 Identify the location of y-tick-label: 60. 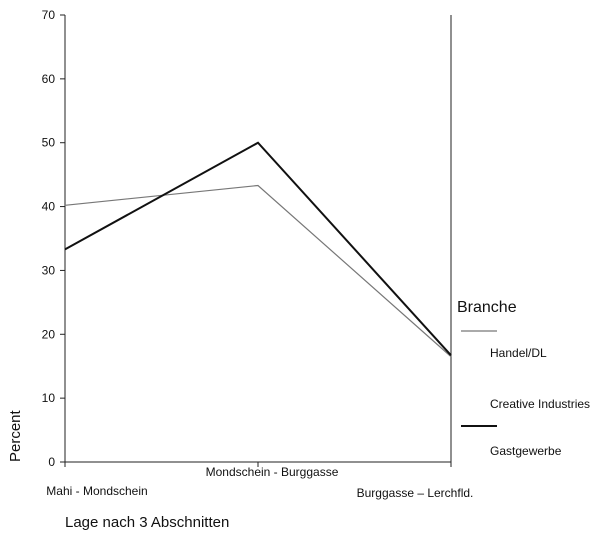
(49, 79).